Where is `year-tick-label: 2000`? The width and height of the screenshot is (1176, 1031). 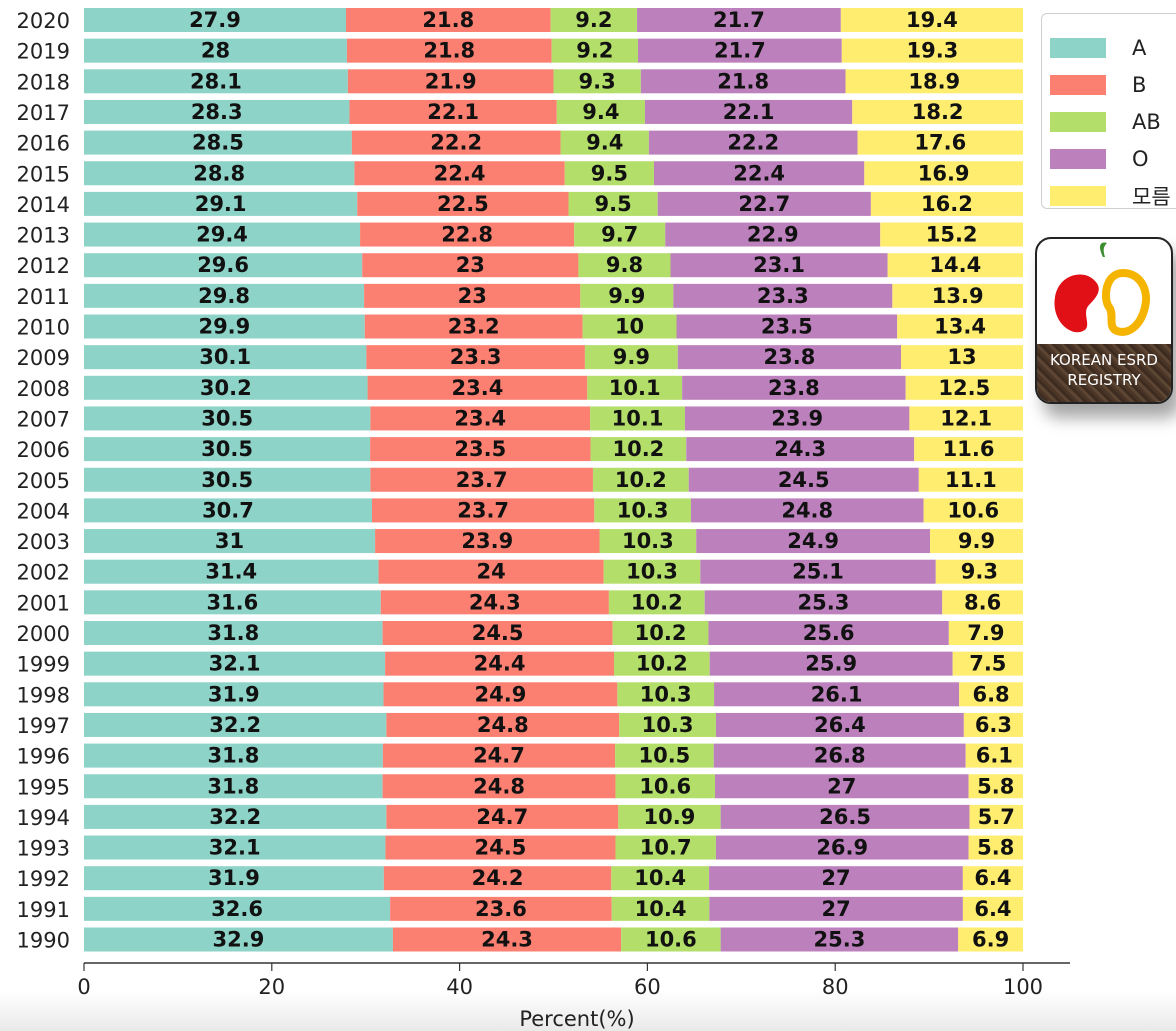
year-tick-label: 2000 is located at coordinates (43, 634).